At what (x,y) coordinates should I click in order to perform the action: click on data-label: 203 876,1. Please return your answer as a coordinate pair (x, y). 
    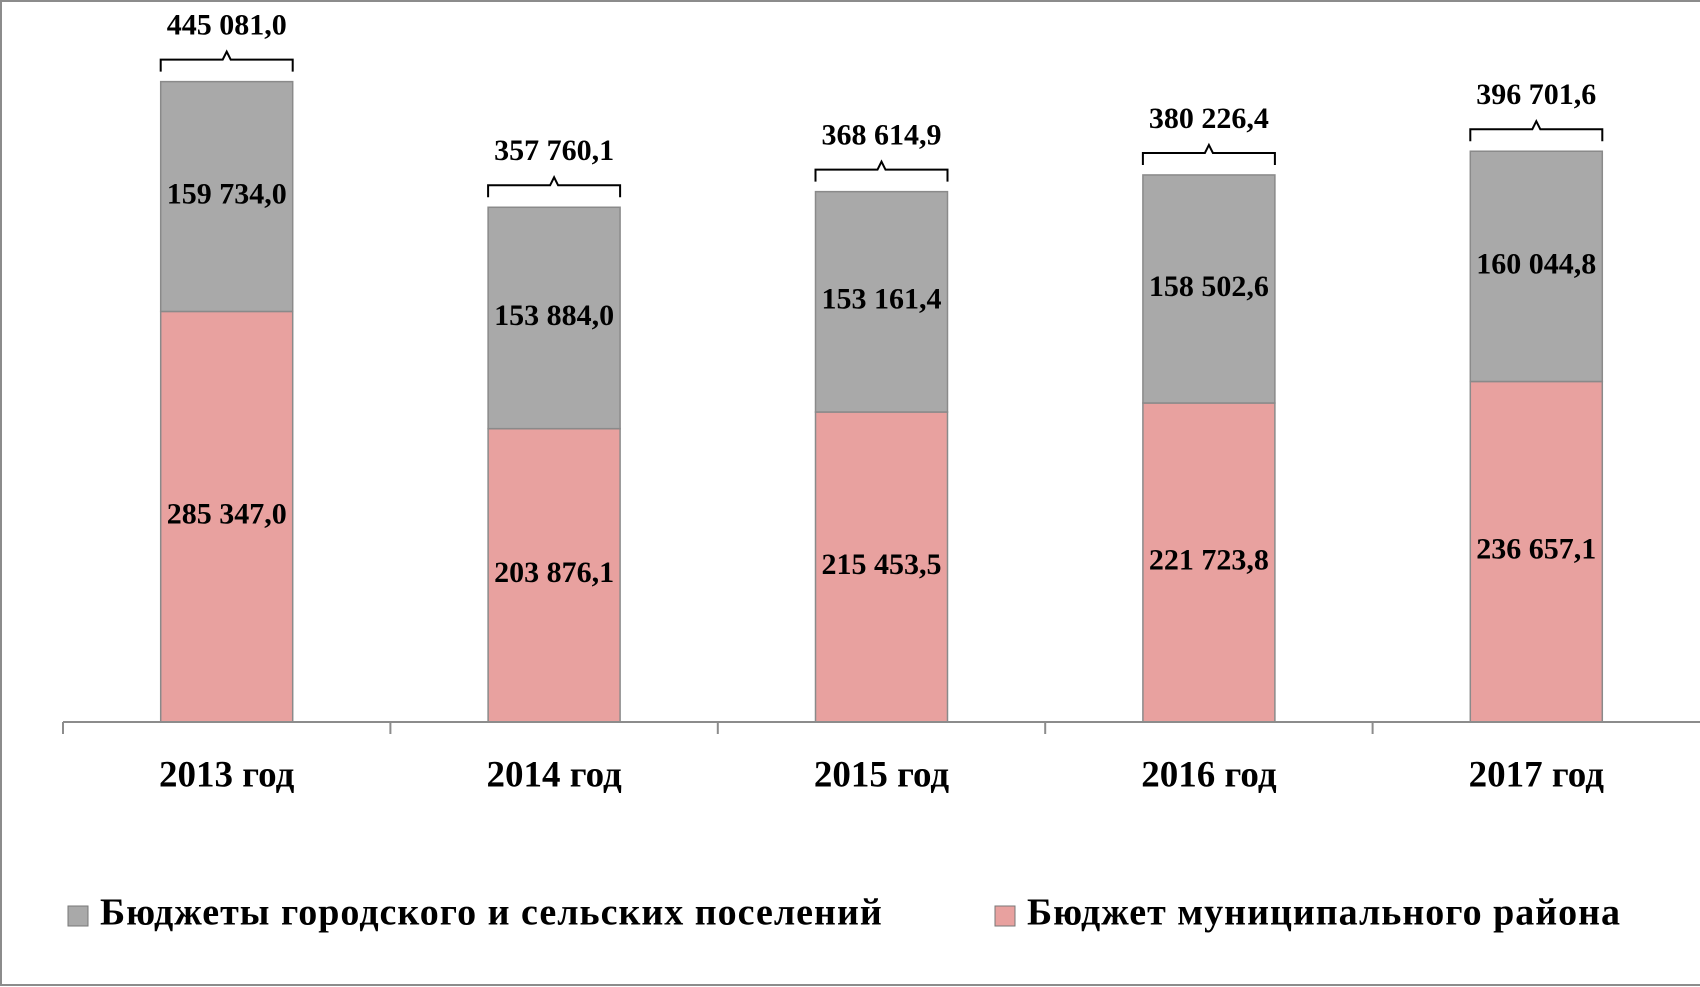
    Looking at the image, I should click on (554, 572).